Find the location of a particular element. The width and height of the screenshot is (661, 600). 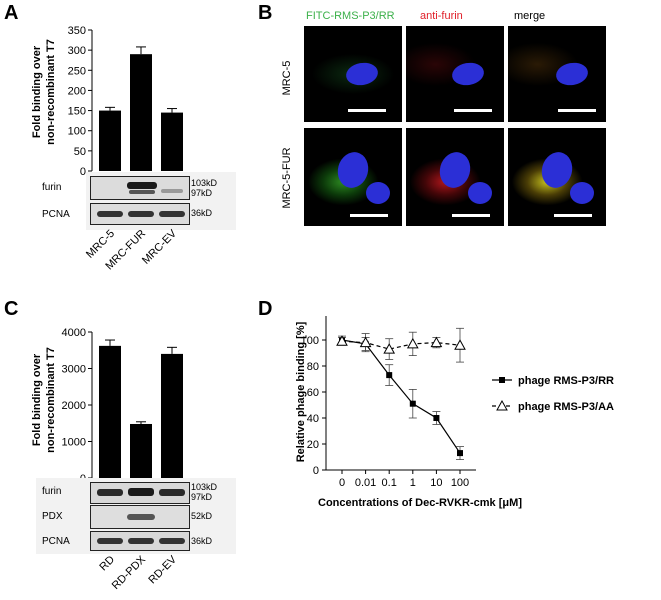

furin-band-fur is located at coordinates (142, 185).